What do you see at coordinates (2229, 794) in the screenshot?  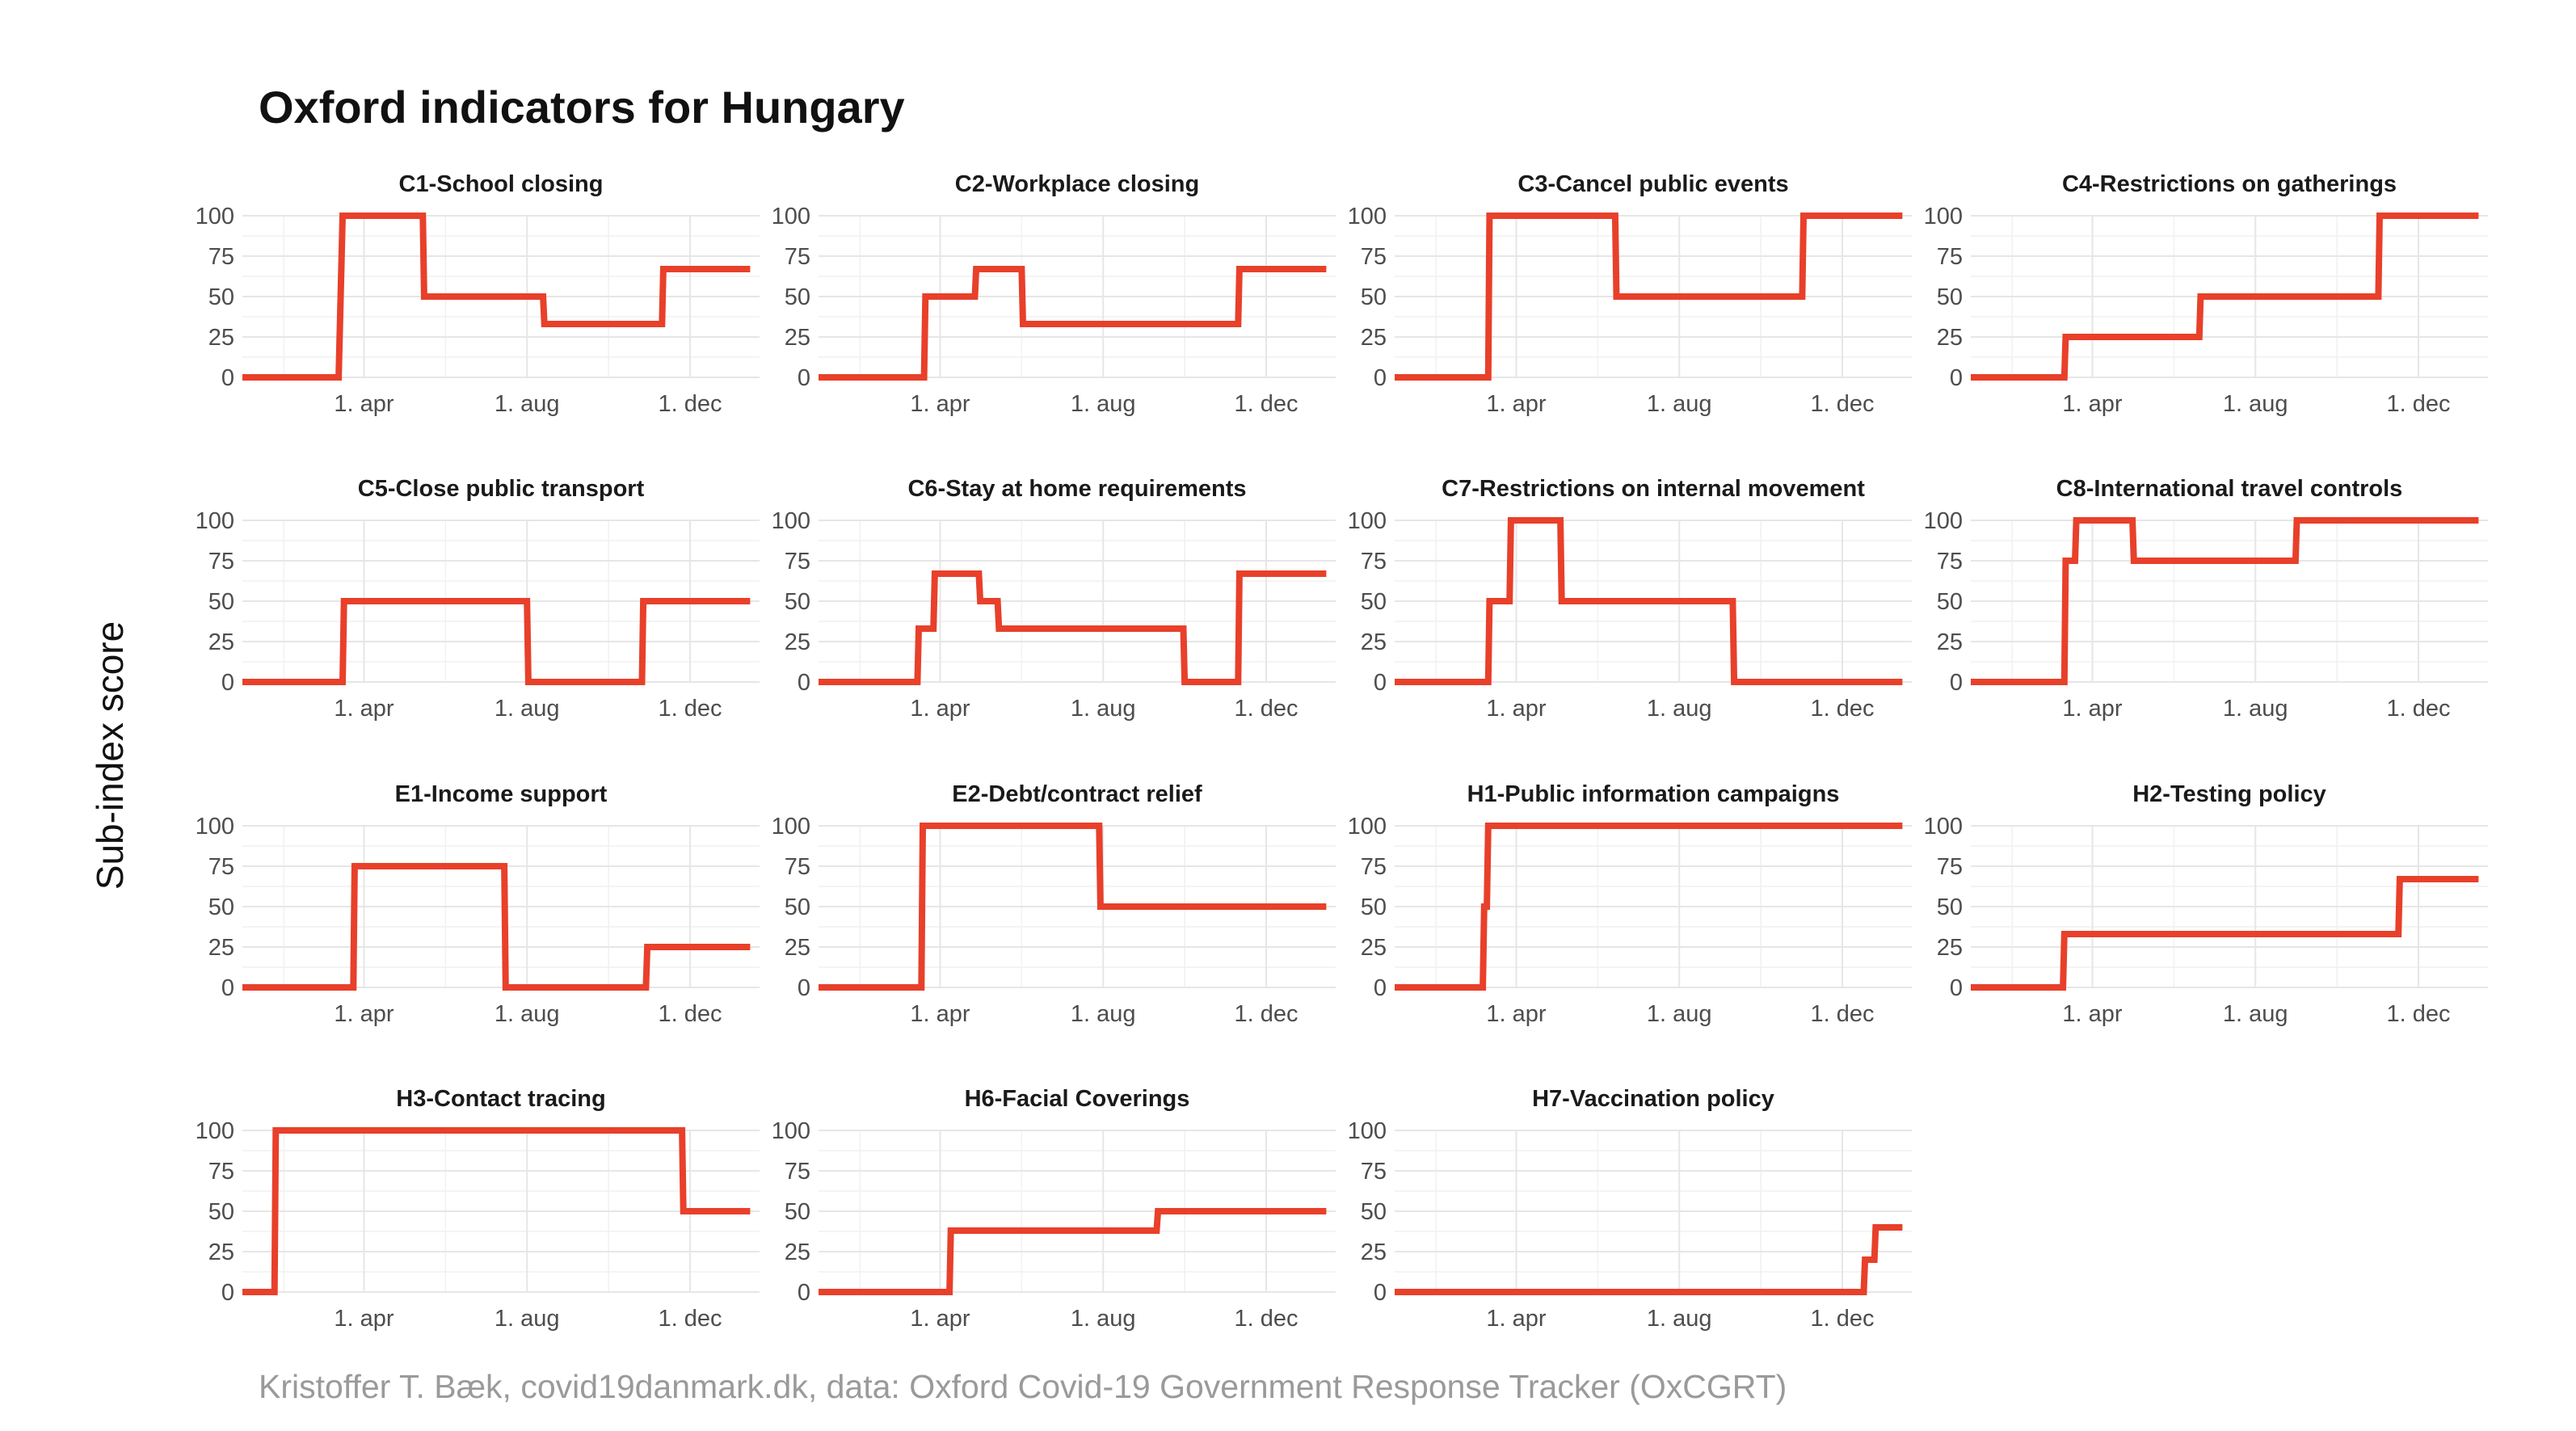 I see `facet-title: H2-Testing policy` at bounding box center [2229, 794].